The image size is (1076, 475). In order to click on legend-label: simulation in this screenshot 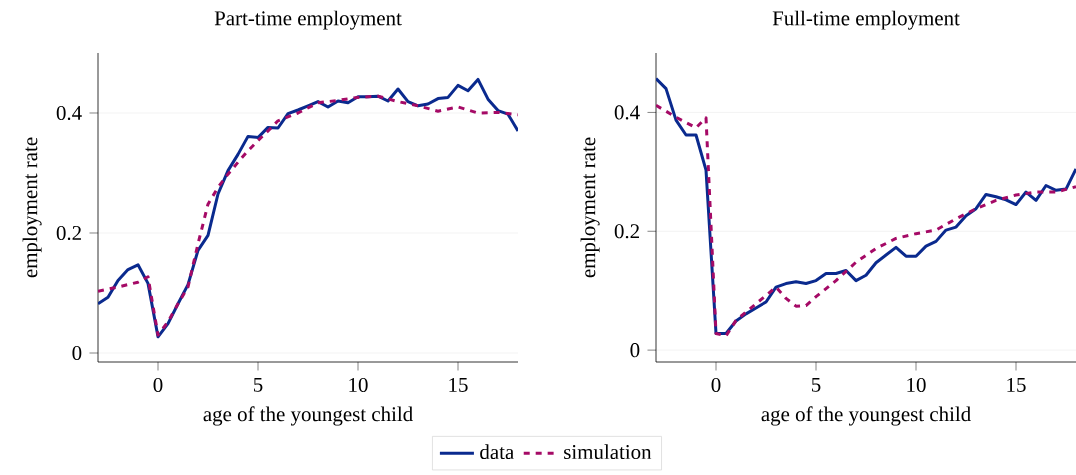, I will do `click(608, 452)`.